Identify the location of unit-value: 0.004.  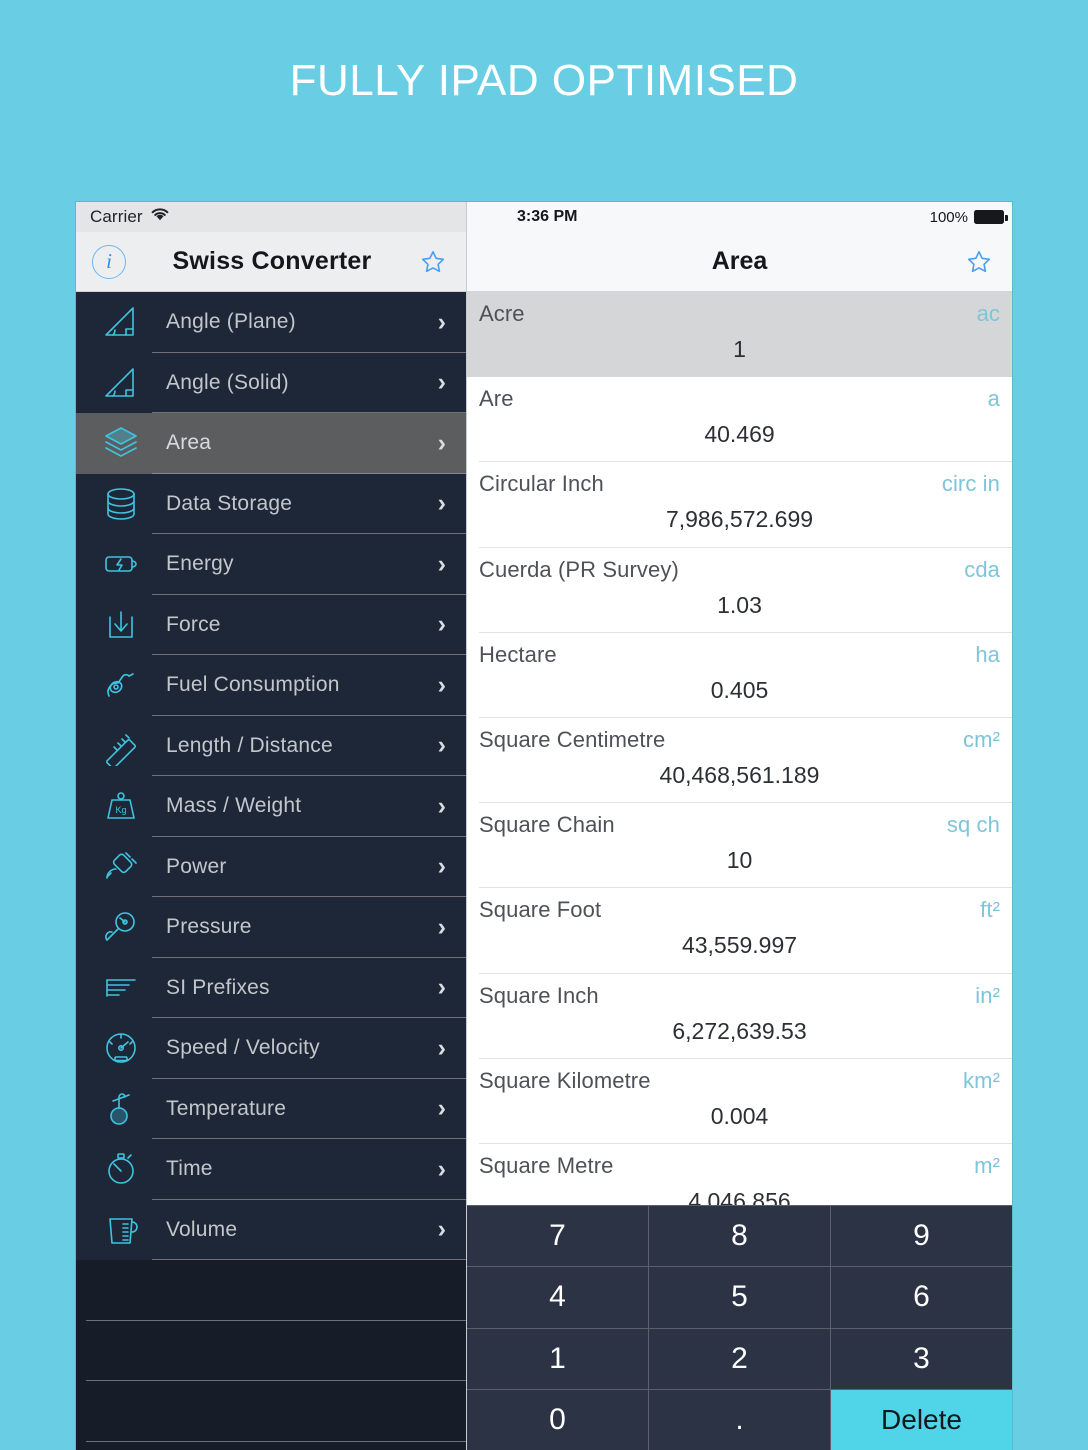
(739, 1115).